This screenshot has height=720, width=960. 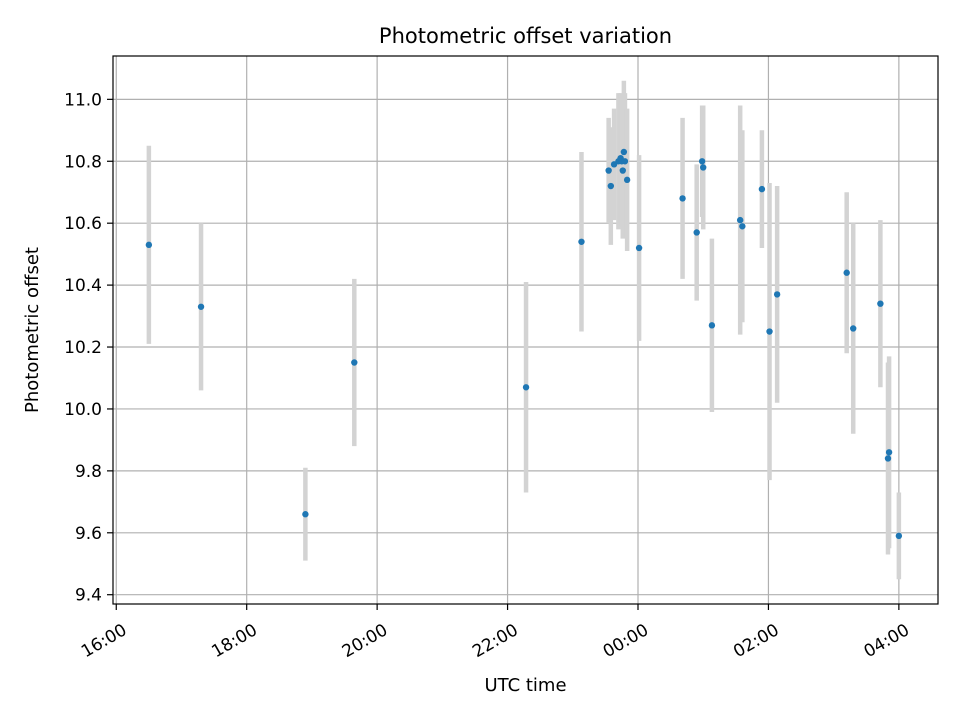 What do you see at coordinates (525, 685) in the screenshot?
I see `x-axis-label: UTC time` at bounding box center [525, 685].